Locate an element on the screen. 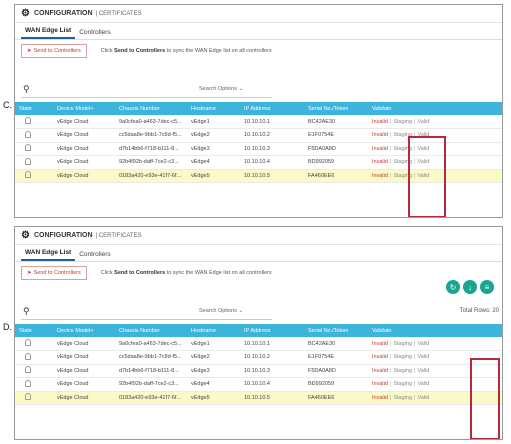 This screenshot has width=511, height=444. hostname-cell: vEdge5 is located at coordinates (213, 176).